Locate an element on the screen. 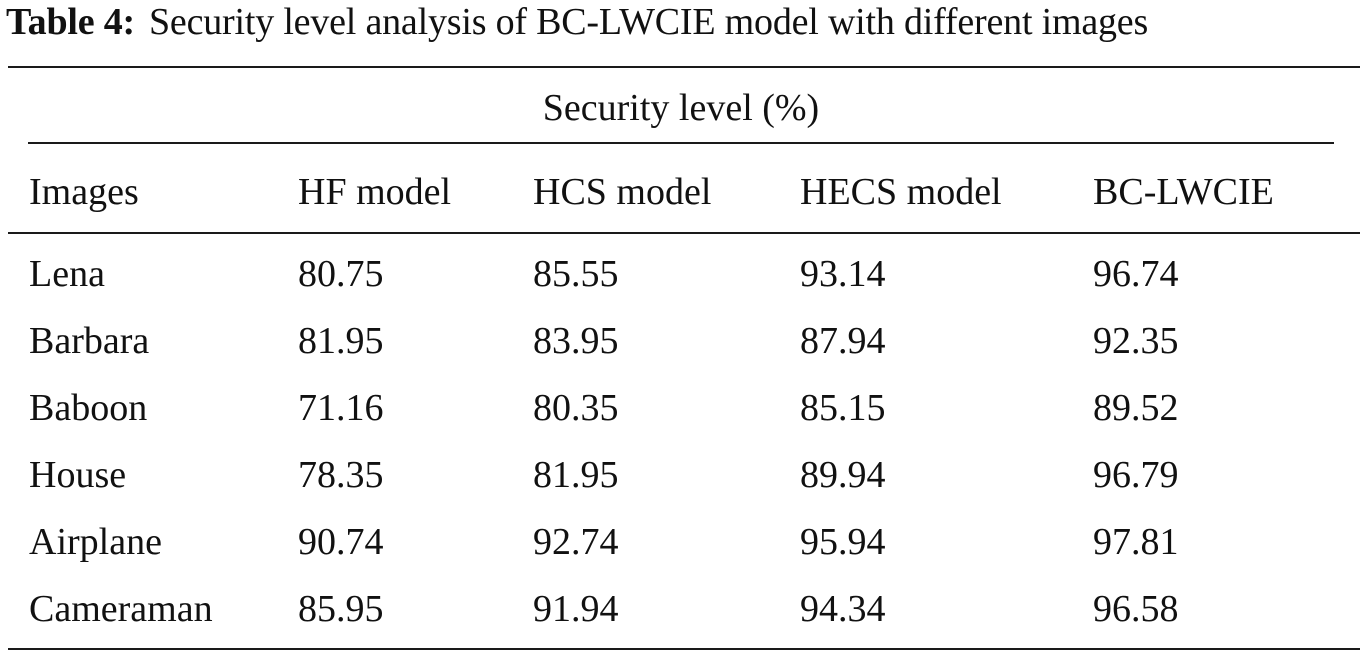 This screenshot has width=1362, height=651. table-top-rule is located at coordinates (684, 67).